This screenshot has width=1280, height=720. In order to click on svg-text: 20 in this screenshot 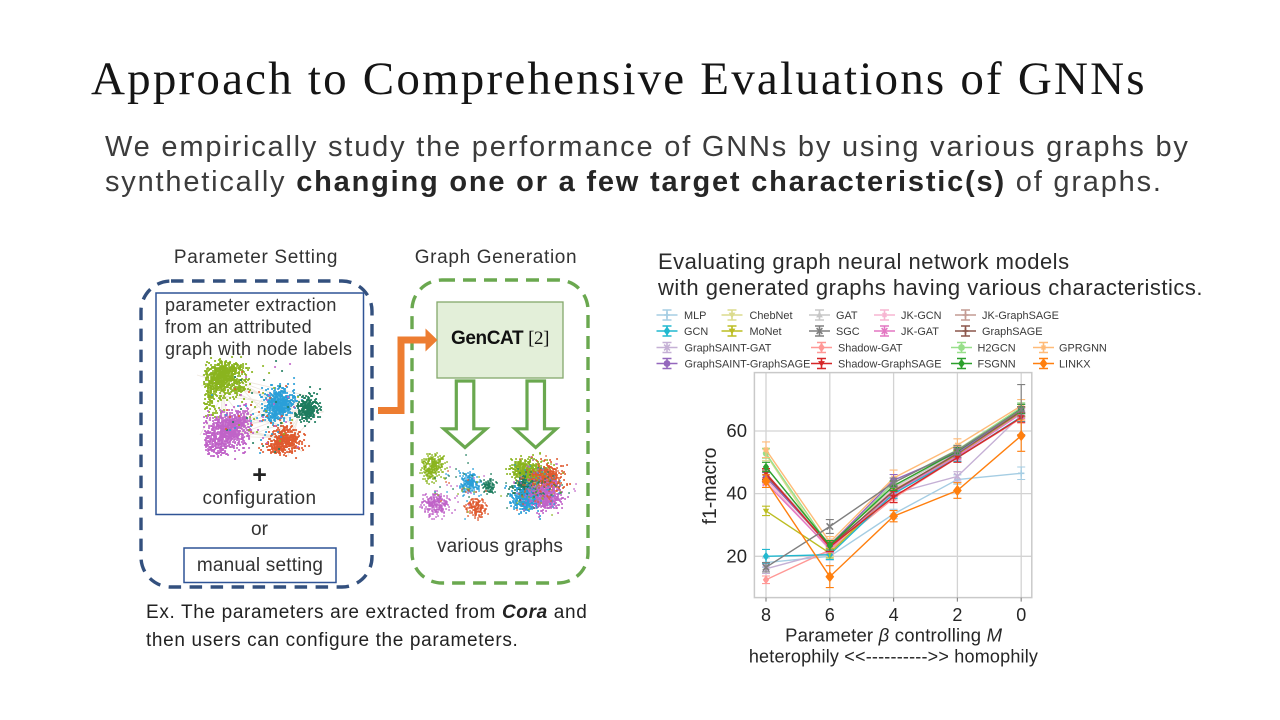, I will do `click(736, 556)`.